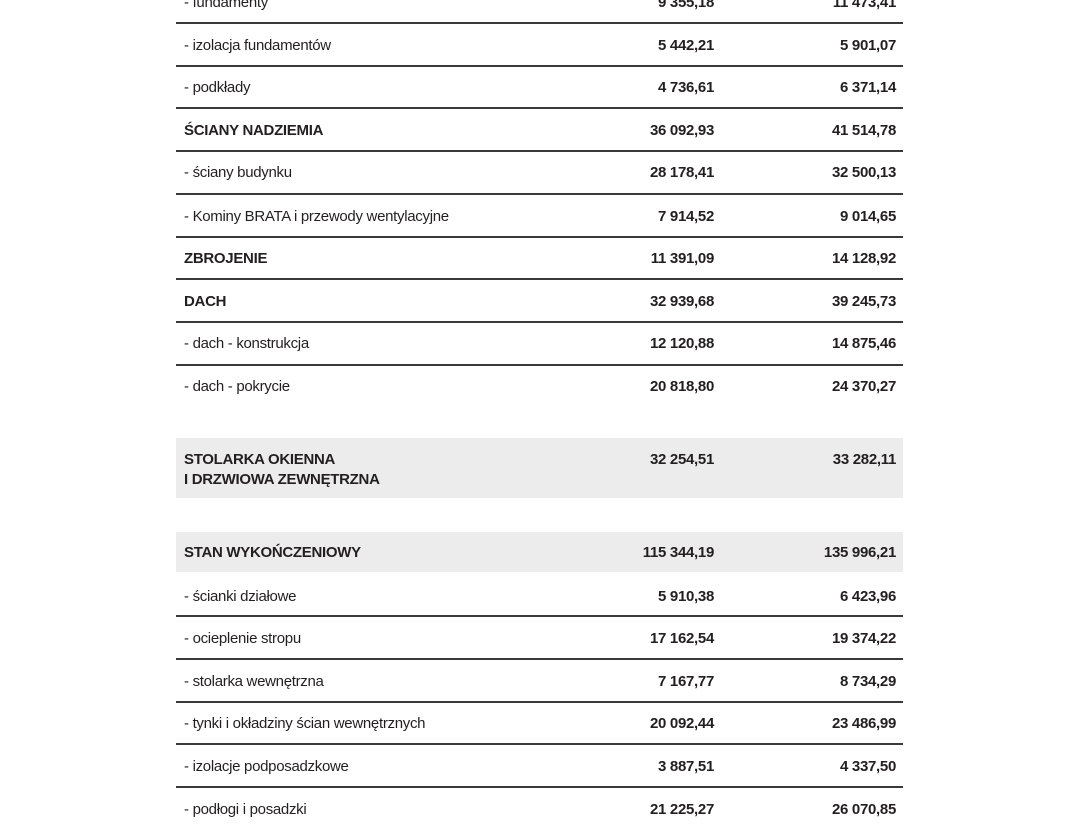 The height and width of the screenshot is (829, 1080). Describe the element at coordinates (539, 87) in the screenshot. I see `table-row: - podkłady 4 736,61 6 371,14` at that location.